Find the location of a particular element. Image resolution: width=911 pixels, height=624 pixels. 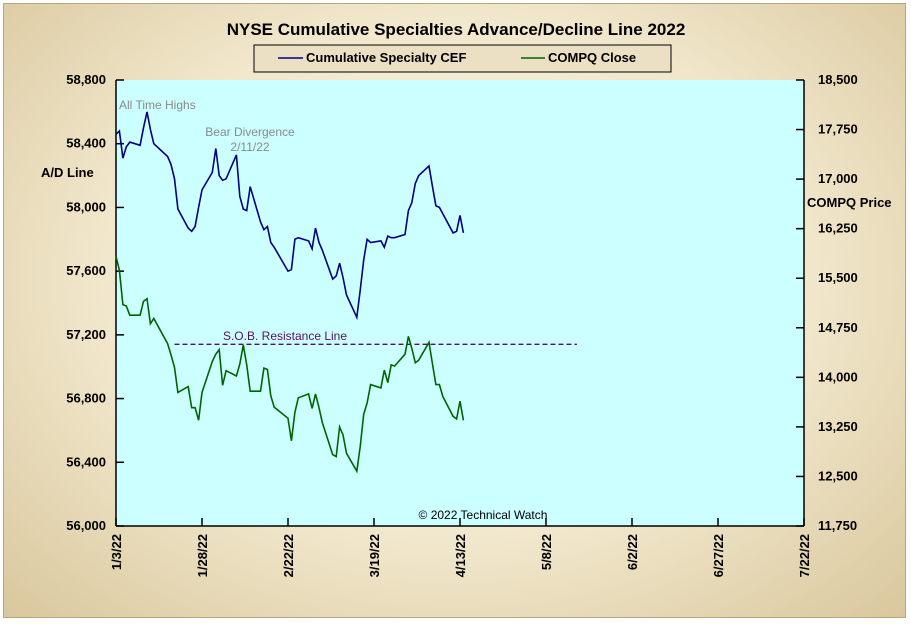

left-axis-label: A/D Line is located at coordinates (67, 172).